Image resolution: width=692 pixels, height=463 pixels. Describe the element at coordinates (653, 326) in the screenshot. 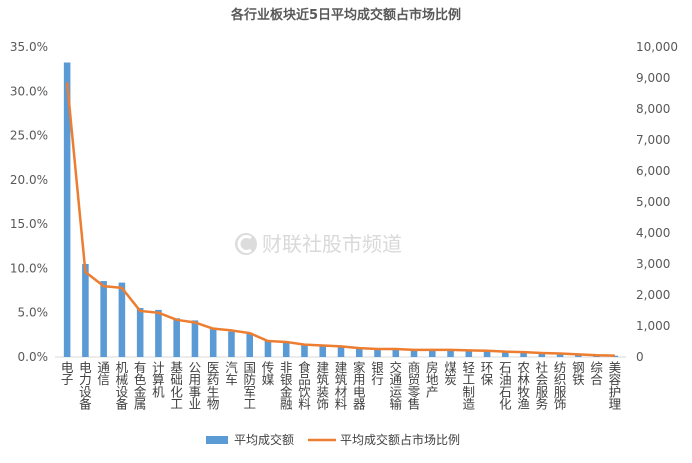

I see `right-axis-tick-label: 1,000` at that location.